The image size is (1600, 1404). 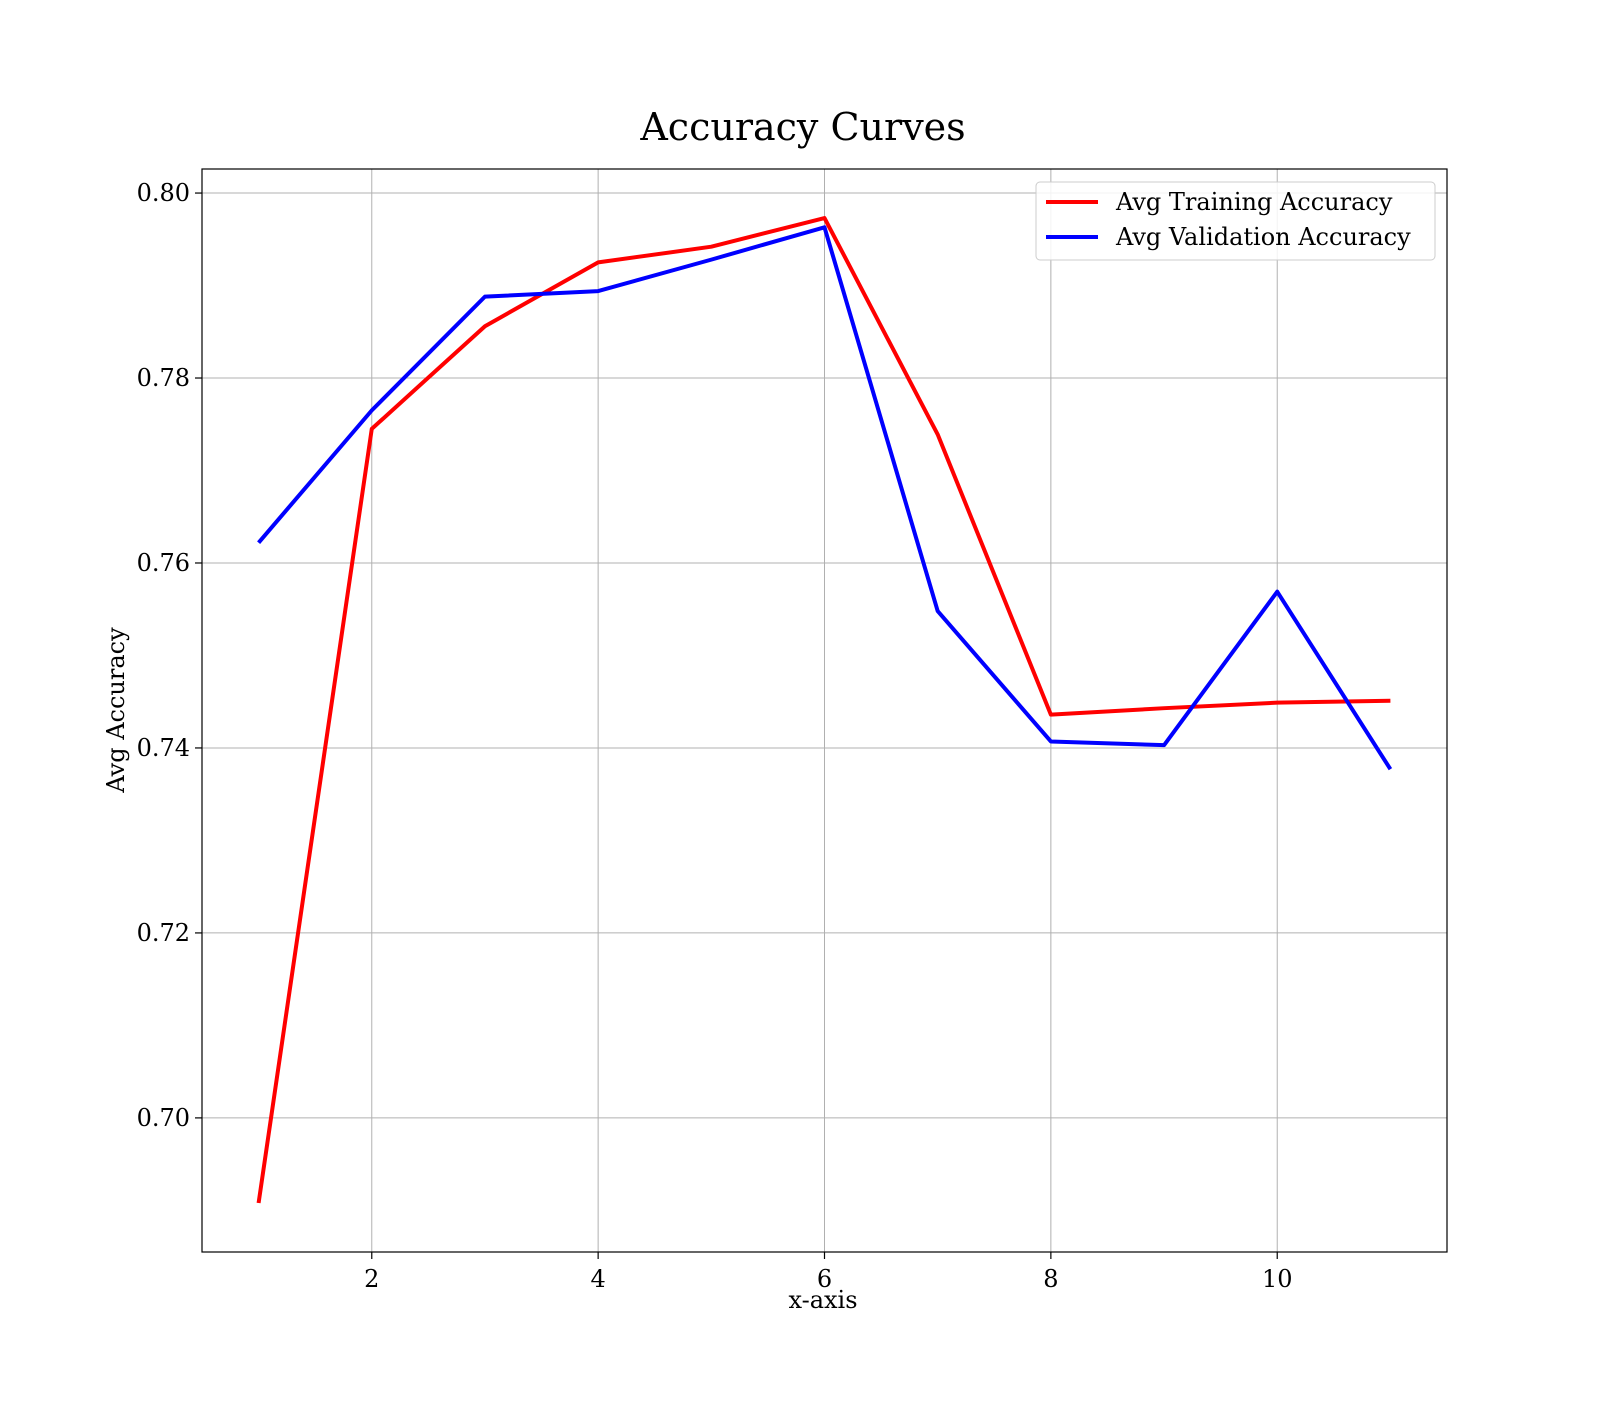 I want to click on x-tick-label: 8, so click(x=1050, y=1279).